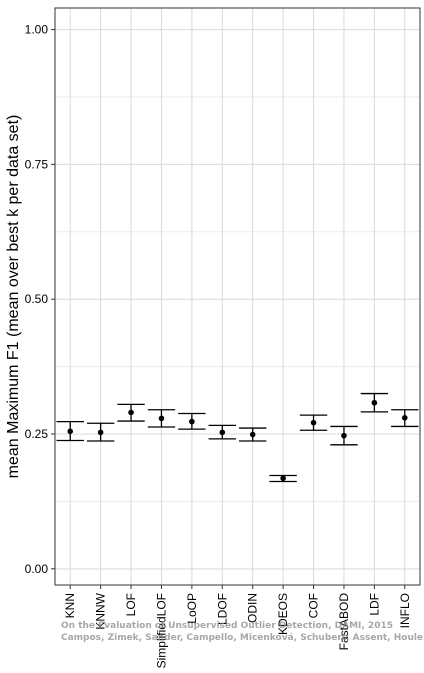 The height and width of the screenshot is (673, 424). What do you see at coordinates (237, 437) in the screenshot?
I see `data-marks` at bounding box center [237, 437].